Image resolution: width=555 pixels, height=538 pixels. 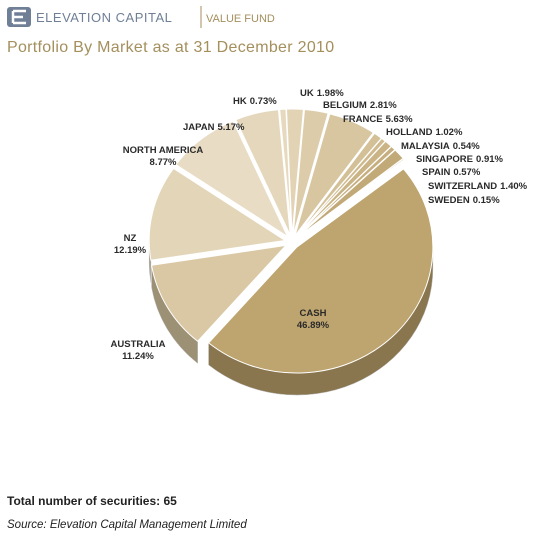 I want to click on value-label: 0.73%, so click(x=263, y=101).